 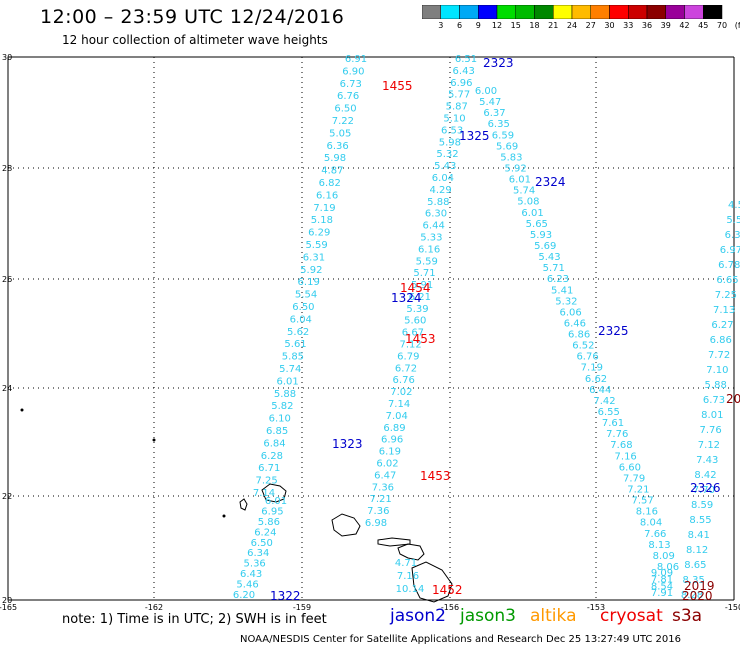 What do you see at coordinates (327, 195) in the screenshot?
I see `wave-height-value: 6.16` at bounding box center [327, 195].